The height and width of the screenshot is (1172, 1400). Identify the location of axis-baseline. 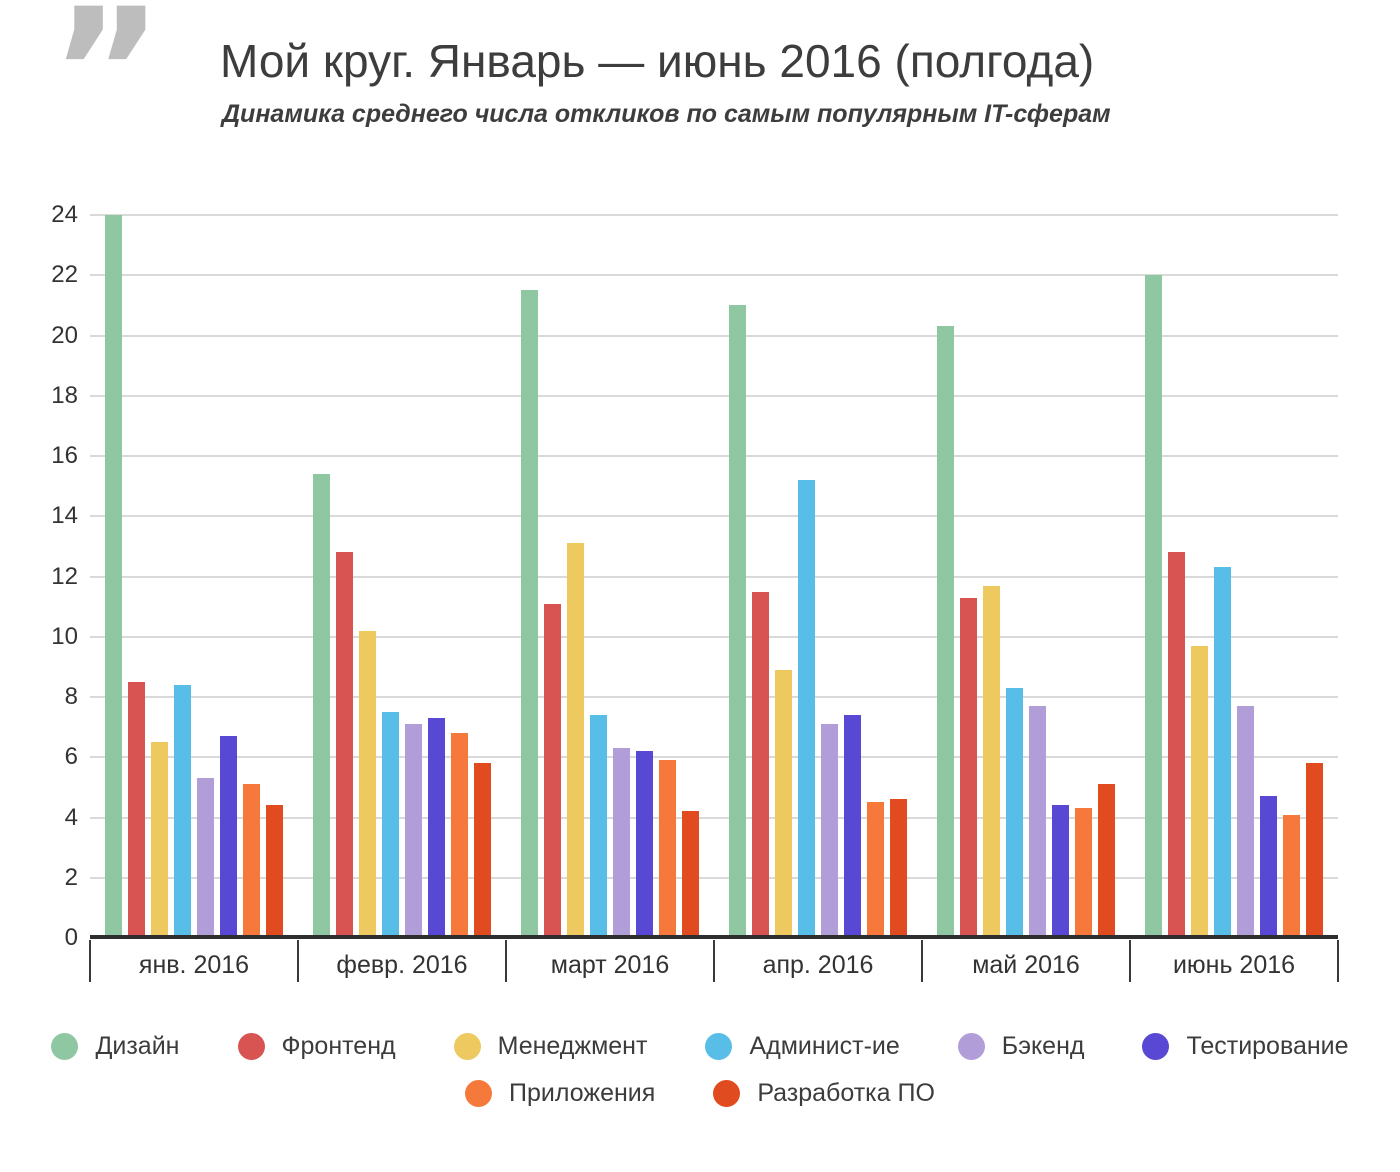
(714, 937).